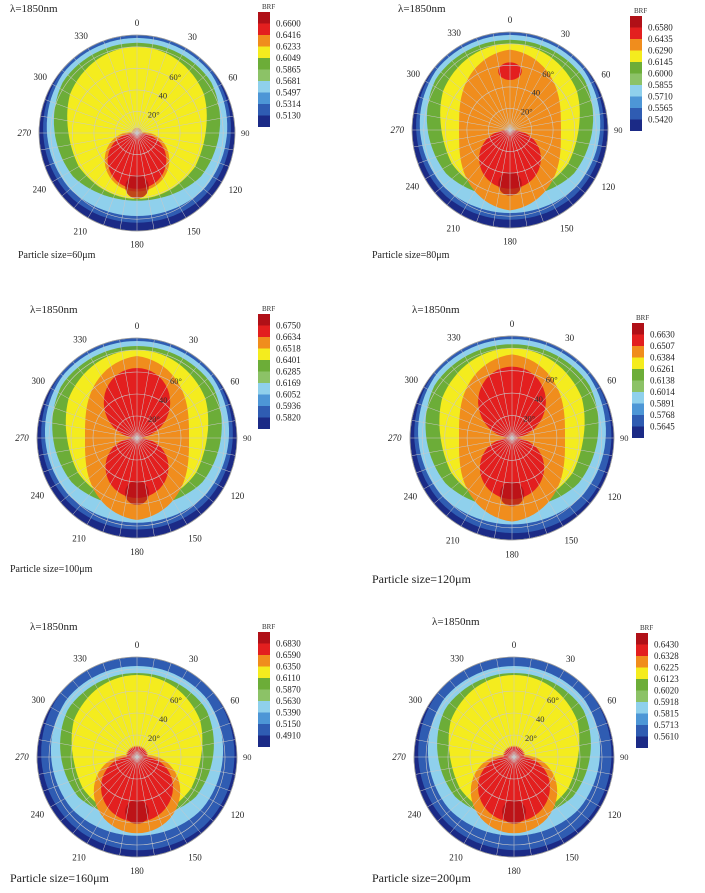 The width and height of the screenshot is (705, 893). I want to click on legend-level-label: 0.6435, so click(660, 39).